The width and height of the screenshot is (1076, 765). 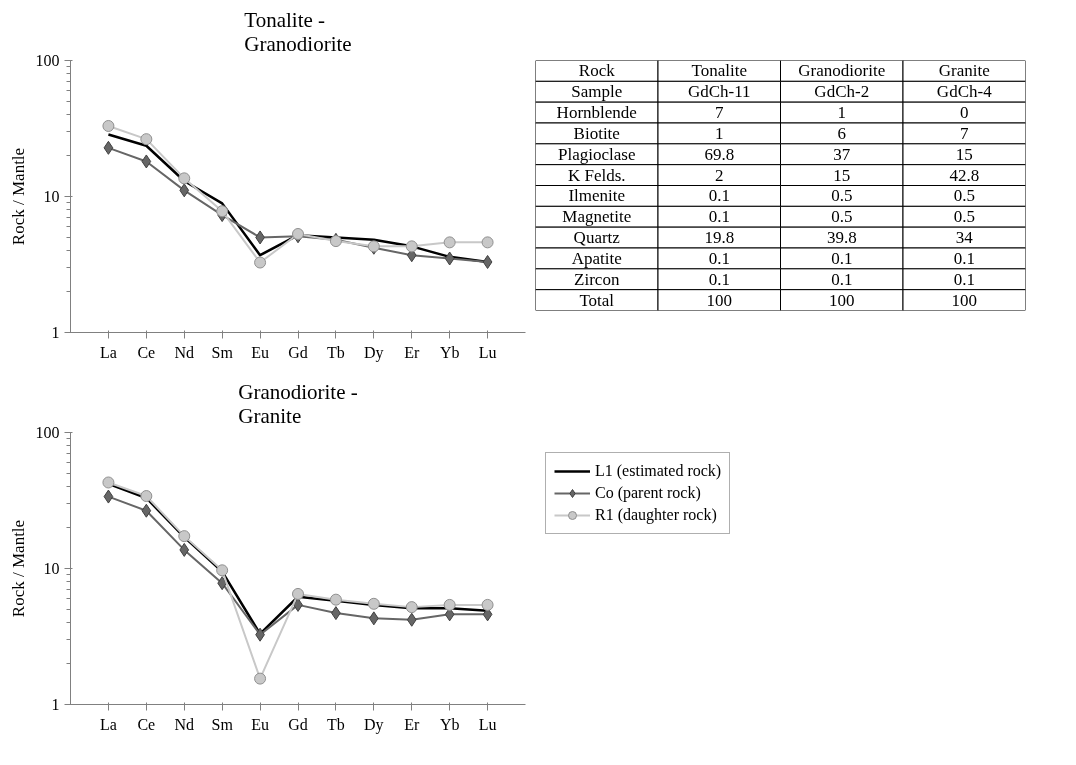 I want to click on category-label: Hornblende, so click(x=596, y=113).